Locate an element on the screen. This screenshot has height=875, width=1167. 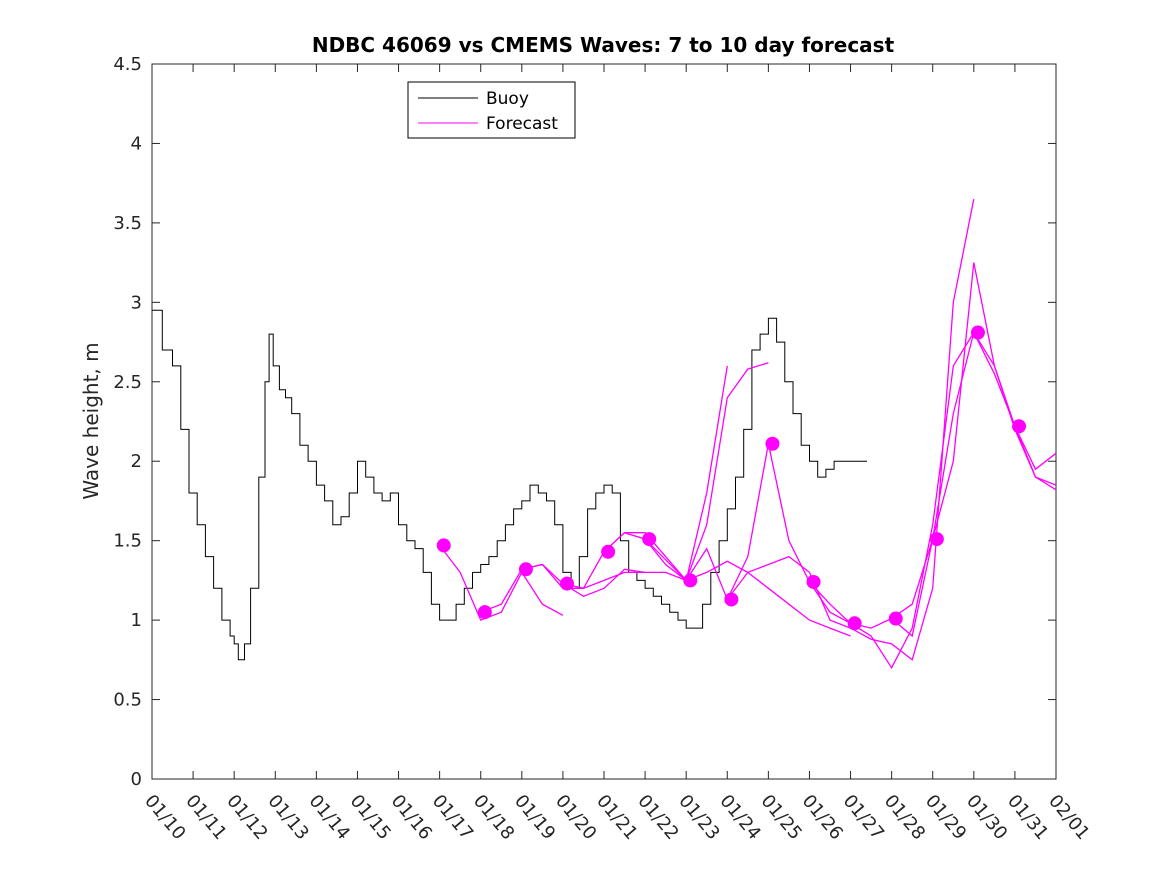
y-tick-label: 0.5 is located at coordinates (127, 700).